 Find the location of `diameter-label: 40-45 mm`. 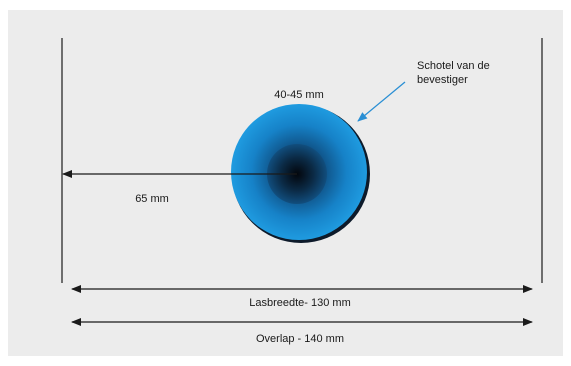

diameter-label: 40-45 mm is located at coordinates (299, 95).